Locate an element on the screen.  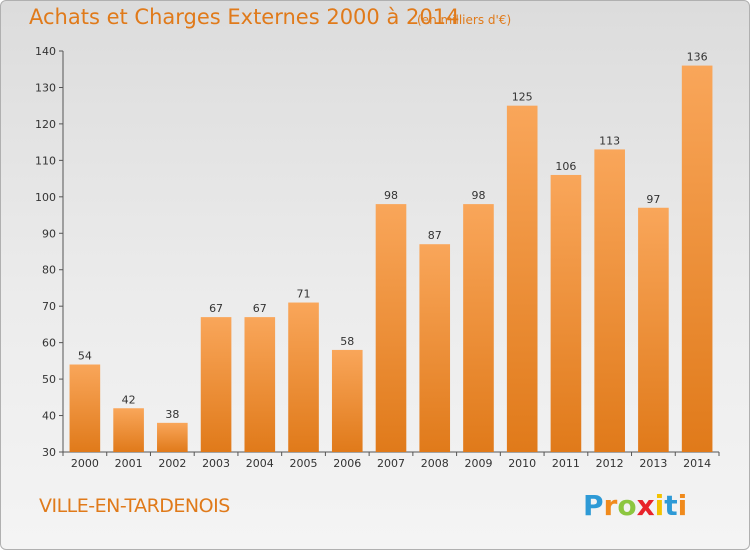
chart-title: Achats et Charges Externes 2000 à 2014 is located at coordinates (244, 17).